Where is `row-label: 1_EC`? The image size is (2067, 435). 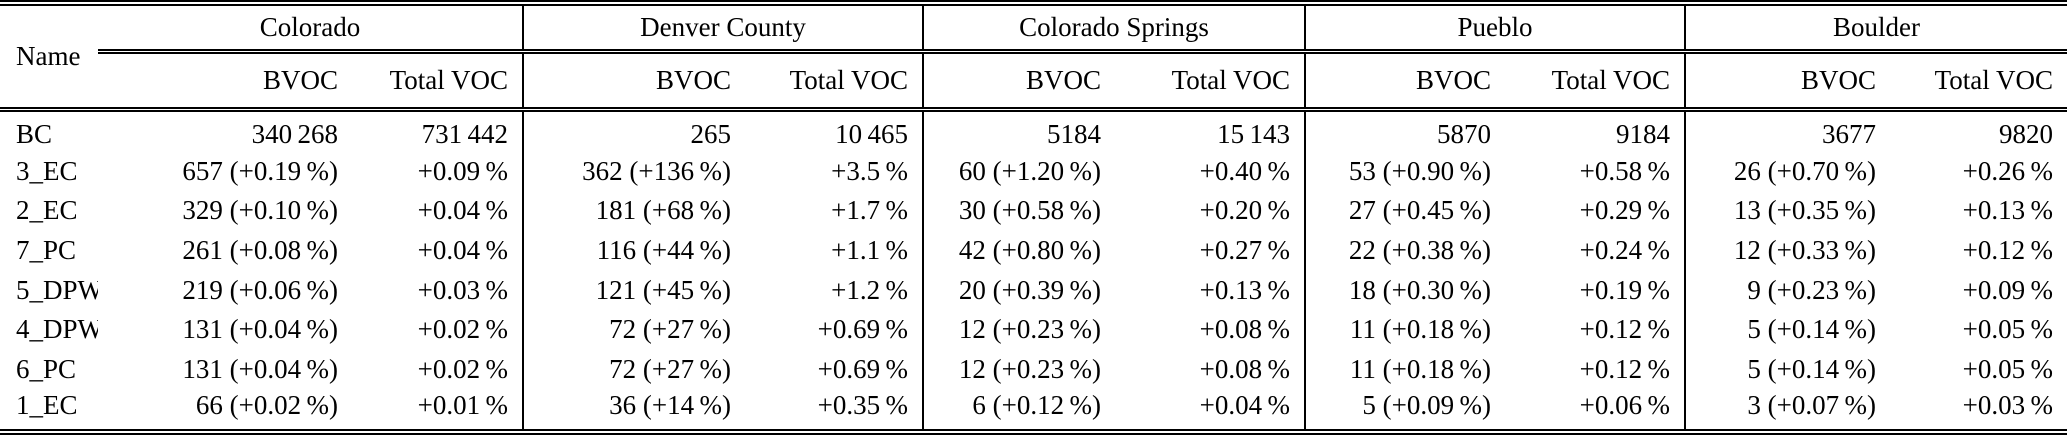
row-label: 1_EC is located at coordinates (47, 405).